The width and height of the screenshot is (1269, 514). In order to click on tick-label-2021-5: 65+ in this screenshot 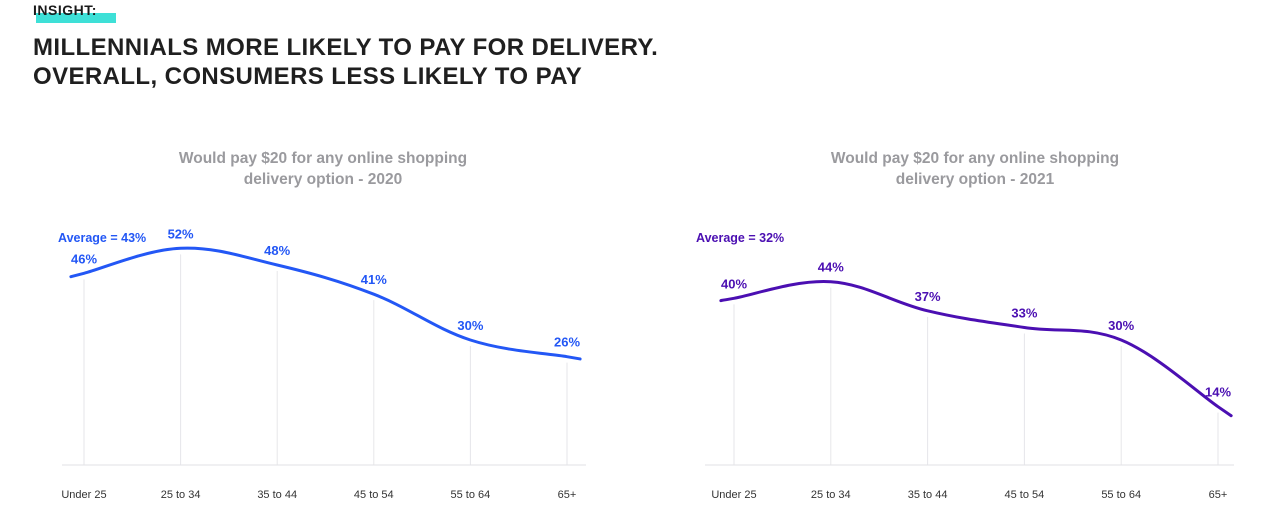, I will do `click(1218, 495)`.